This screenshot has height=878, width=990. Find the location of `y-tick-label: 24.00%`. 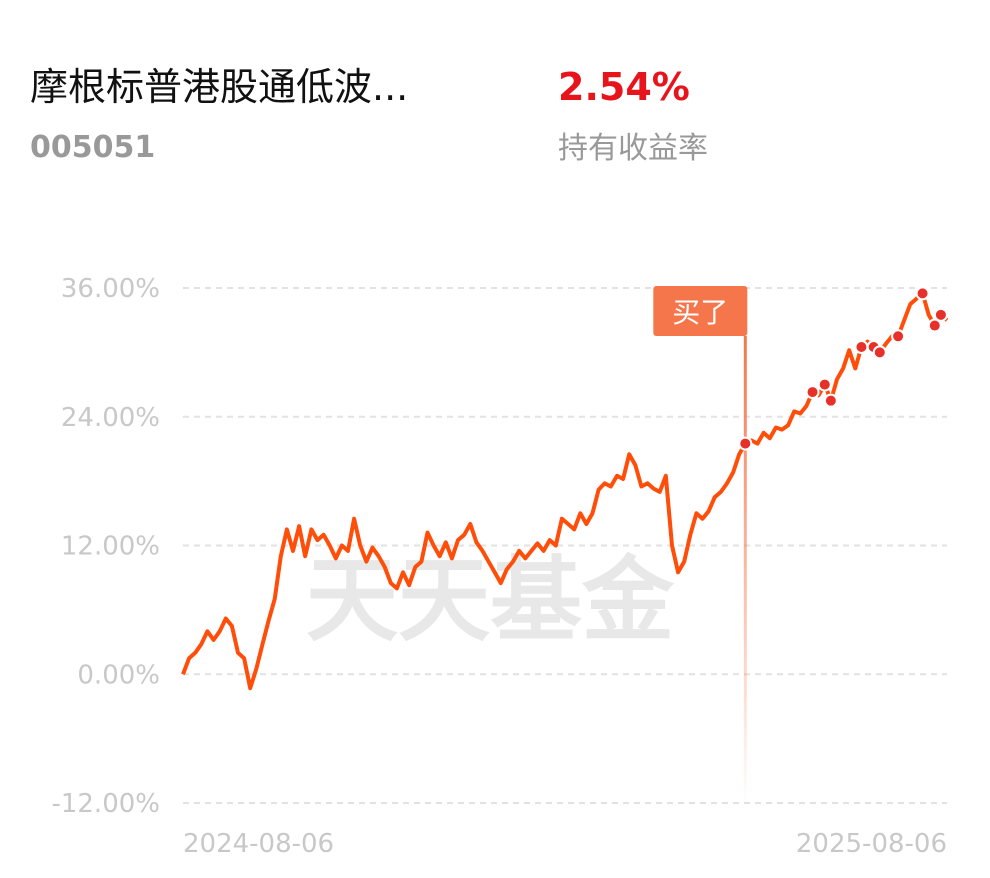

y-tick-label: 24.00% is located at coordinates (110, 418).